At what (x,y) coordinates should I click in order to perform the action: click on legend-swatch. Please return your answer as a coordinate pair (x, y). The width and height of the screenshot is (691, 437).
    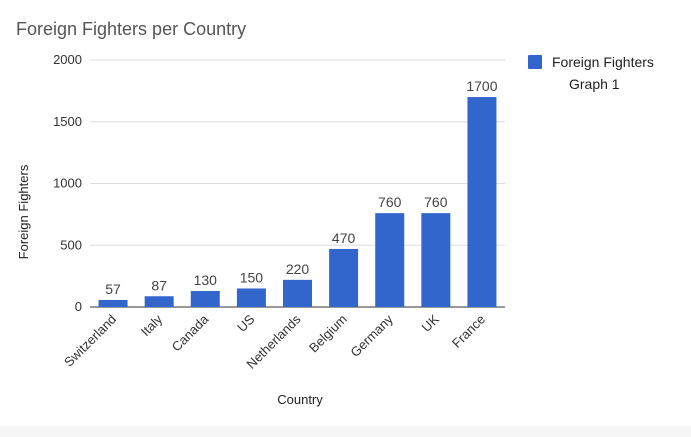
    Looking at the image, I should click on (535, 62).